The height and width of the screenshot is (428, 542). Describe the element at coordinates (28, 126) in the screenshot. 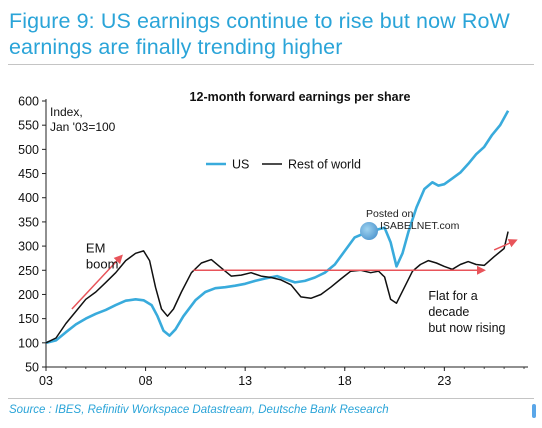

I see `y-tick-label: 550` at that location.